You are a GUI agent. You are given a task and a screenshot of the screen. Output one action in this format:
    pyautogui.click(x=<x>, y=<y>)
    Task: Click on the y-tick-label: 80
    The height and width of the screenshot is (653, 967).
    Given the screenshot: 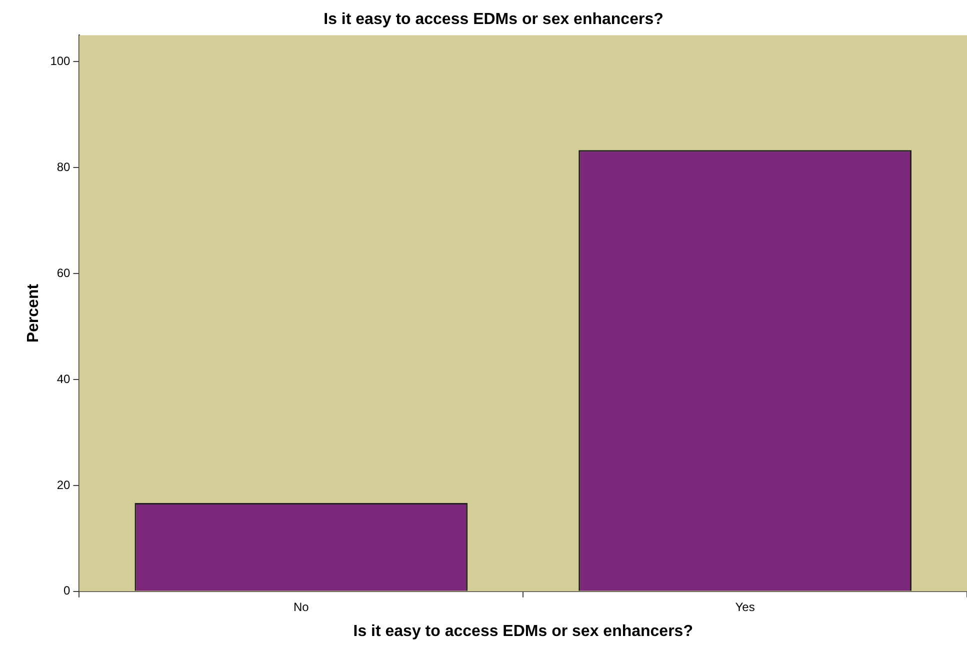 What is the action you would take?
    pyautogui.click(x=63, y=167)
    